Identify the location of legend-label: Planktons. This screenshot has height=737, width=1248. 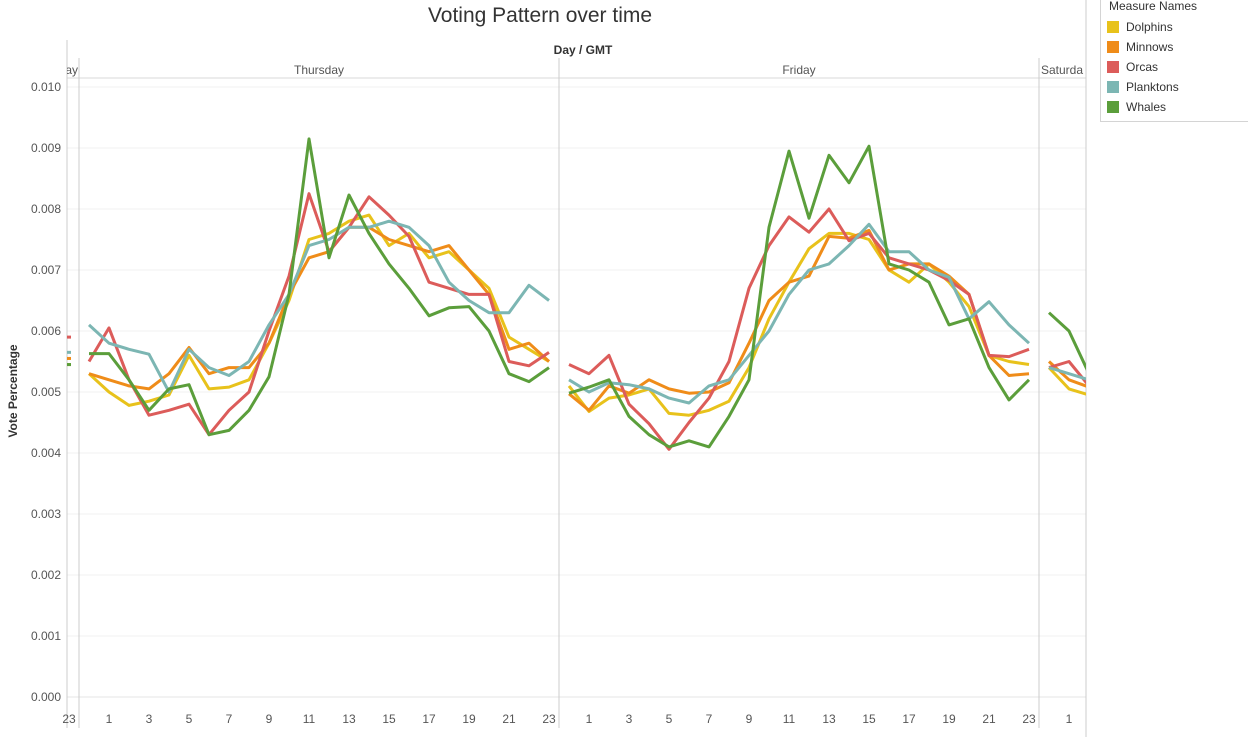
(1152, 87).